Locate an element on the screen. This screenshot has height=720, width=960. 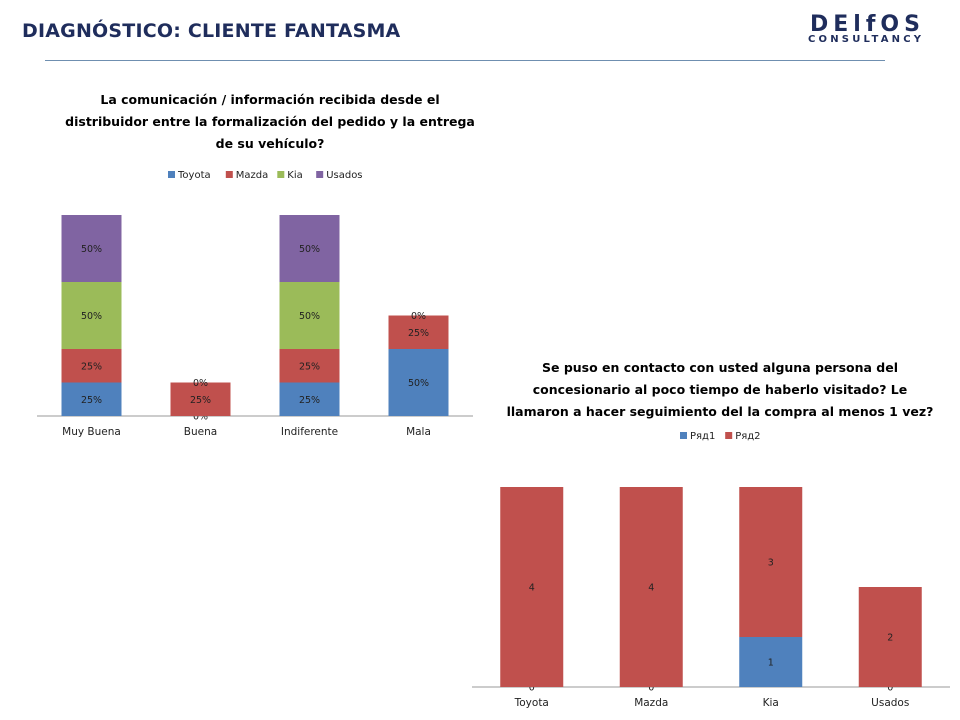
page-title: DIAGNÓSTICO: CLIENTE FANTASMA is located at coordinates (211, 31).